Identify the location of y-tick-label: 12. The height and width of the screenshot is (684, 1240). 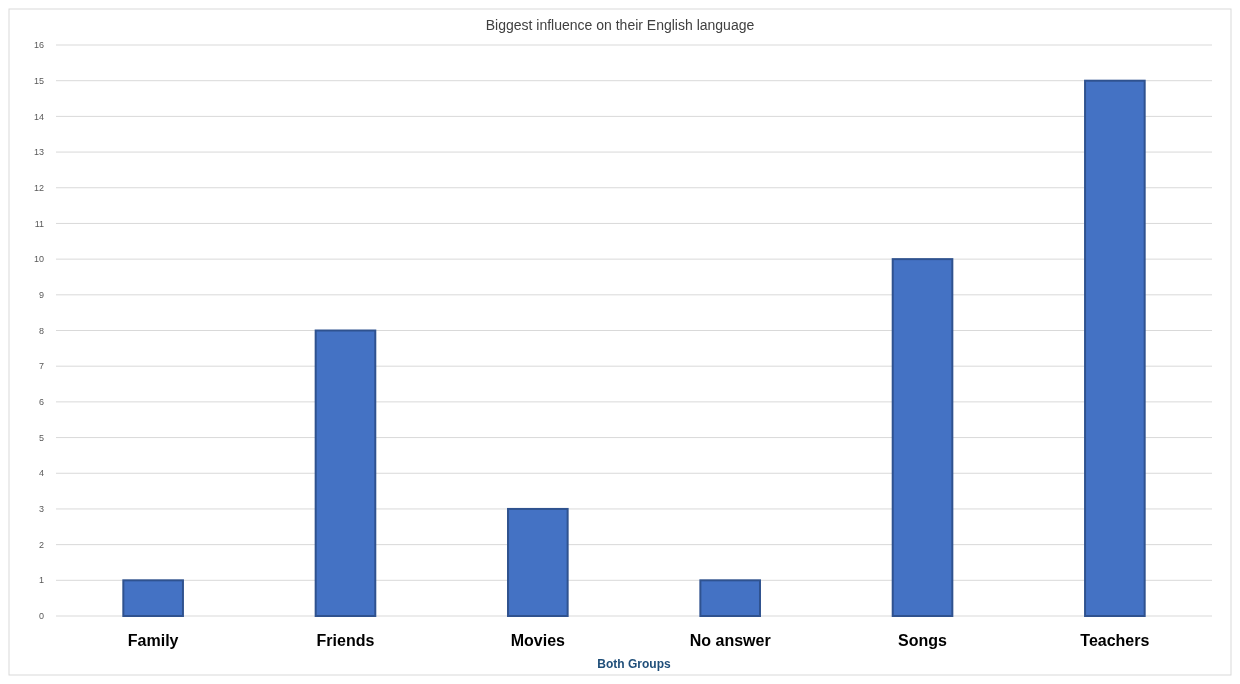
(38, 187).